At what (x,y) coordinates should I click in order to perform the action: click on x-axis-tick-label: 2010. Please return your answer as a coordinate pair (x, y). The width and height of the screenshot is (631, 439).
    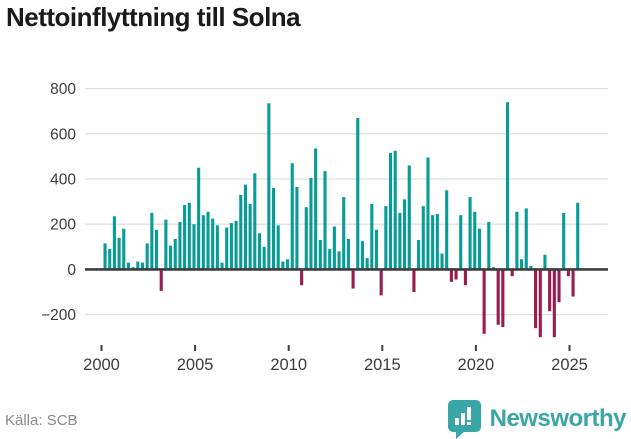
    Looking at the image, I should click on (288, 365).